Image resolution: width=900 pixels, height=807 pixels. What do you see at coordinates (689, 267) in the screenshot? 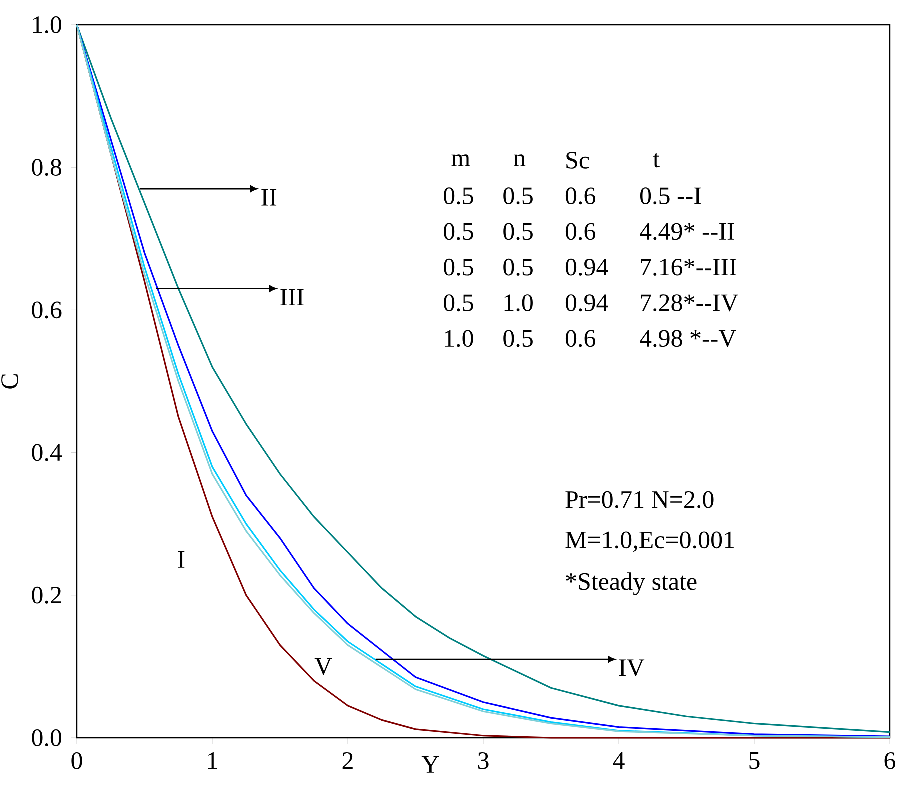
I see `annotation: 7.16*--III` at bounding box center [689, 267].